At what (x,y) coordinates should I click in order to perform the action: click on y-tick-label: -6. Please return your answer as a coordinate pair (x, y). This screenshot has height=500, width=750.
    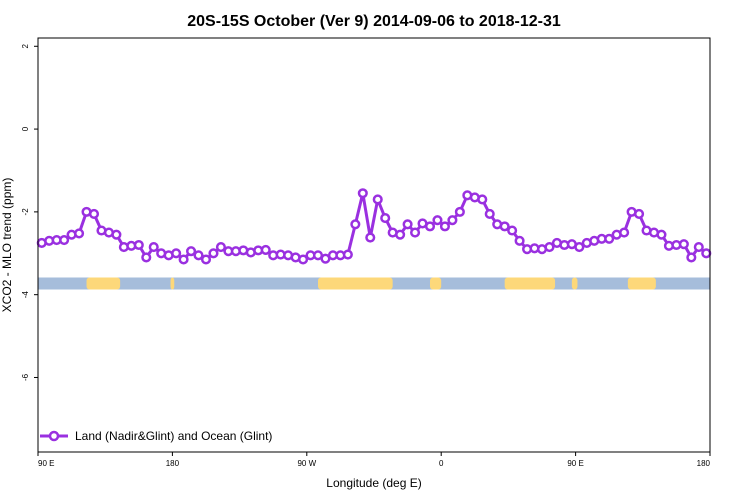
    Looking at the image, I should click on (25, 377).